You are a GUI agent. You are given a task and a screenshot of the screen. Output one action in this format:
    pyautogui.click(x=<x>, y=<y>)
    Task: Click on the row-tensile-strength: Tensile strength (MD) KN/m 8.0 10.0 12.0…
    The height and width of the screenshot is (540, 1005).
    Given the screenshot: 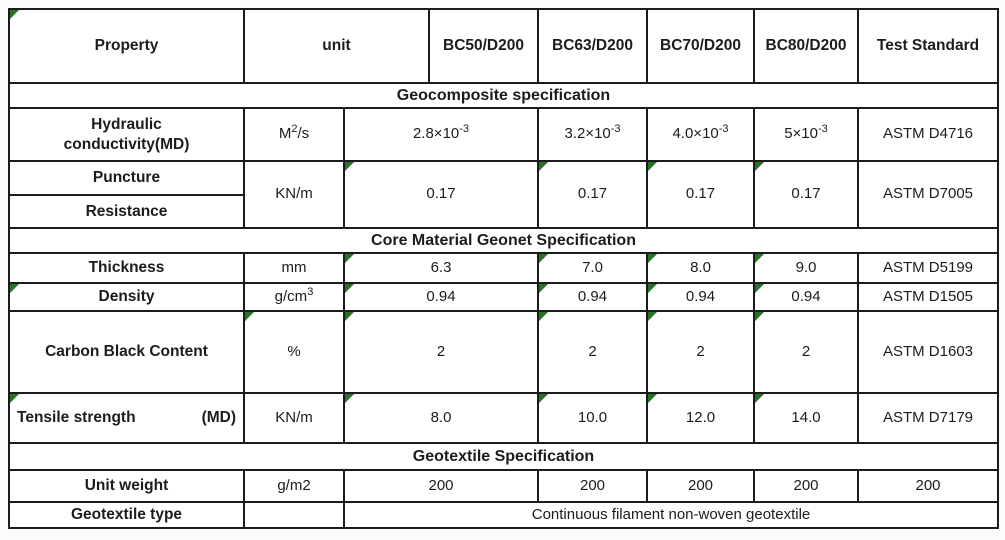 What is the action you would take?
    pyautogui.click(x=503, y=418)
    